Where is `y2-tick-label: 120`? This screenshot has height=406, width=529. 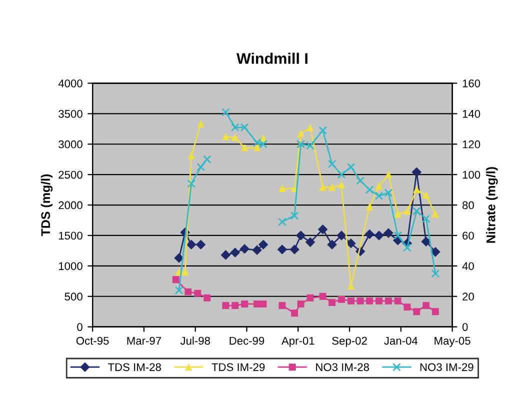
y2-tick-label: 120 is located at coordinates (471, 144).